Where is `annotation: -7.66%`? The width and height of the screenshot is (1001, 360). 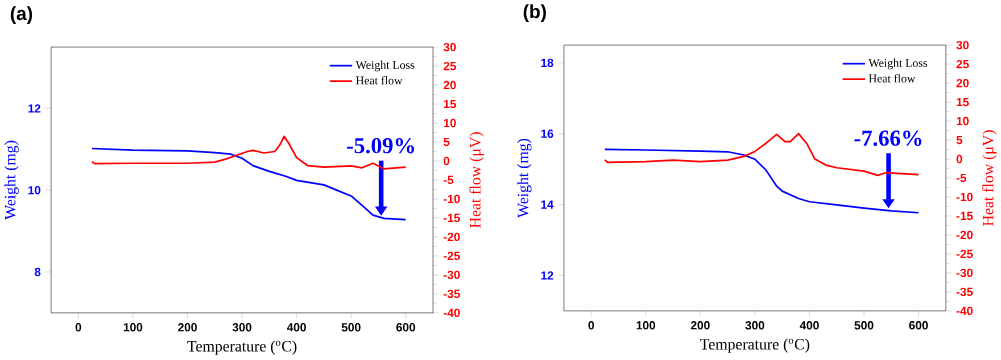 annotation: -7.66% is located at coordinates (888, 138).